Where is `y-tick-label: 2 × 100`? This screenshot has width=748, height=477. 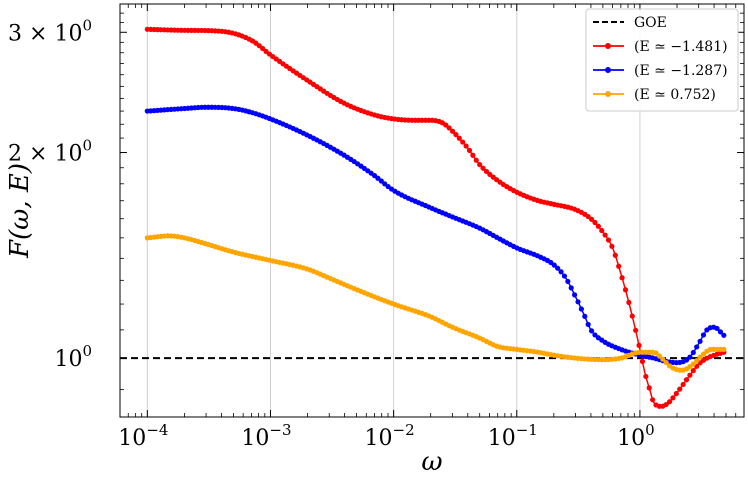
y-tick-label: 2 × 100 is located at coordinates (50, 152).